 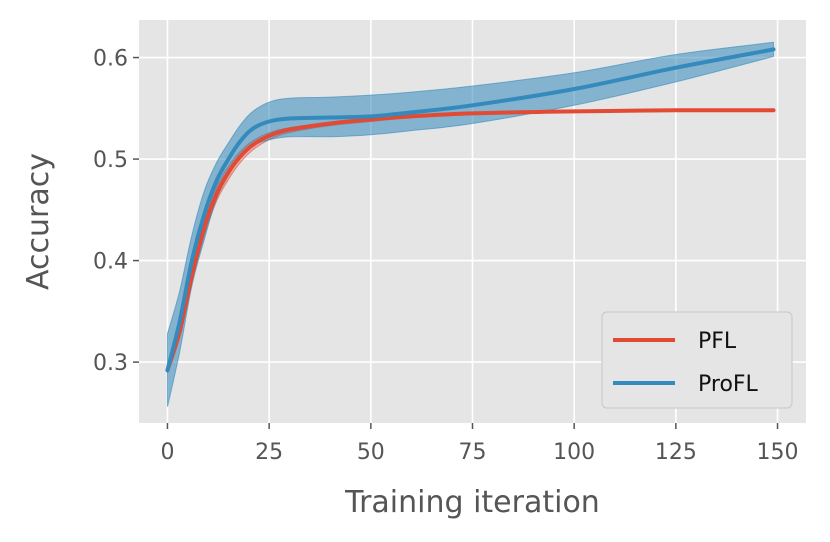 What do you see at coordinates (110, 59) in the screenshot?
I see `y-tick-label: 0.6` at bounding box center [110, 59].